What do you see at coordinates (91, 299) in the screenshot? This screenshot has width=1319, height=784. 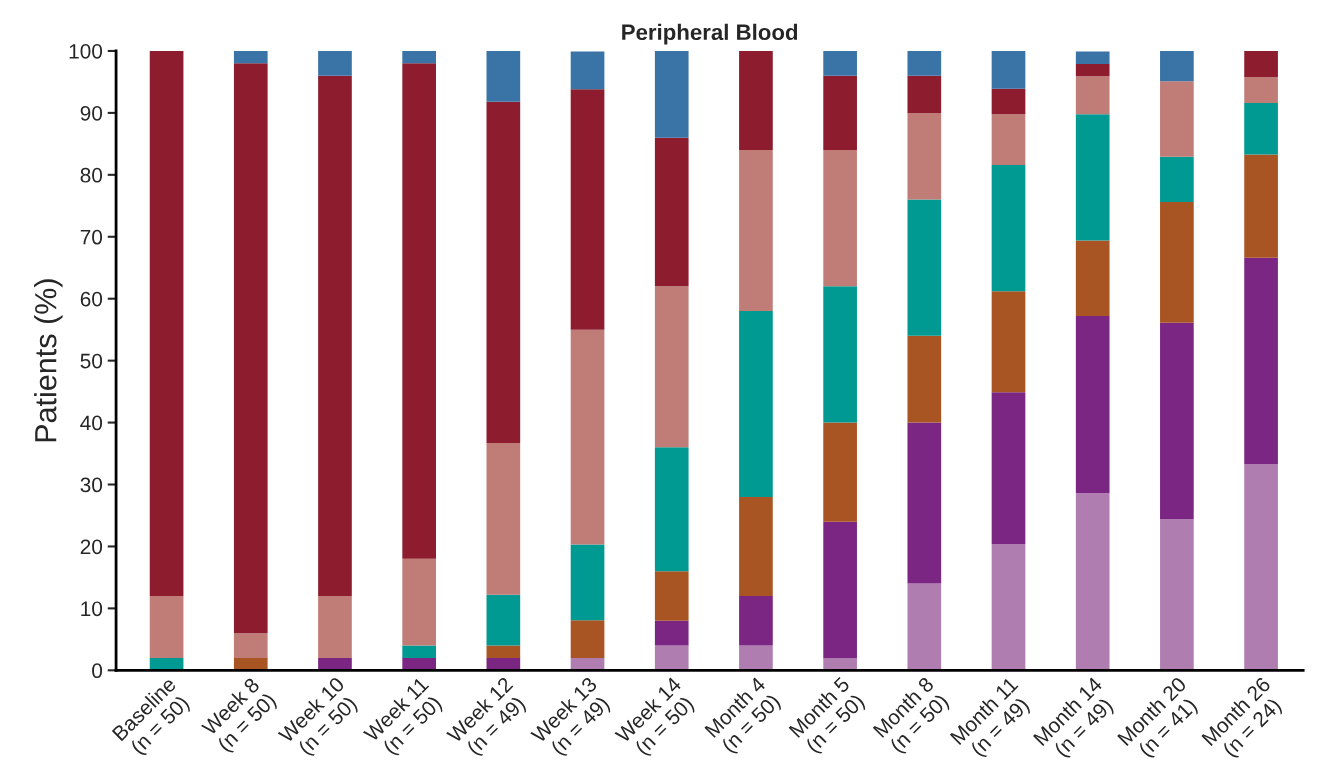 I see `y-tick-label: 60` at bounding box center [91, 299].